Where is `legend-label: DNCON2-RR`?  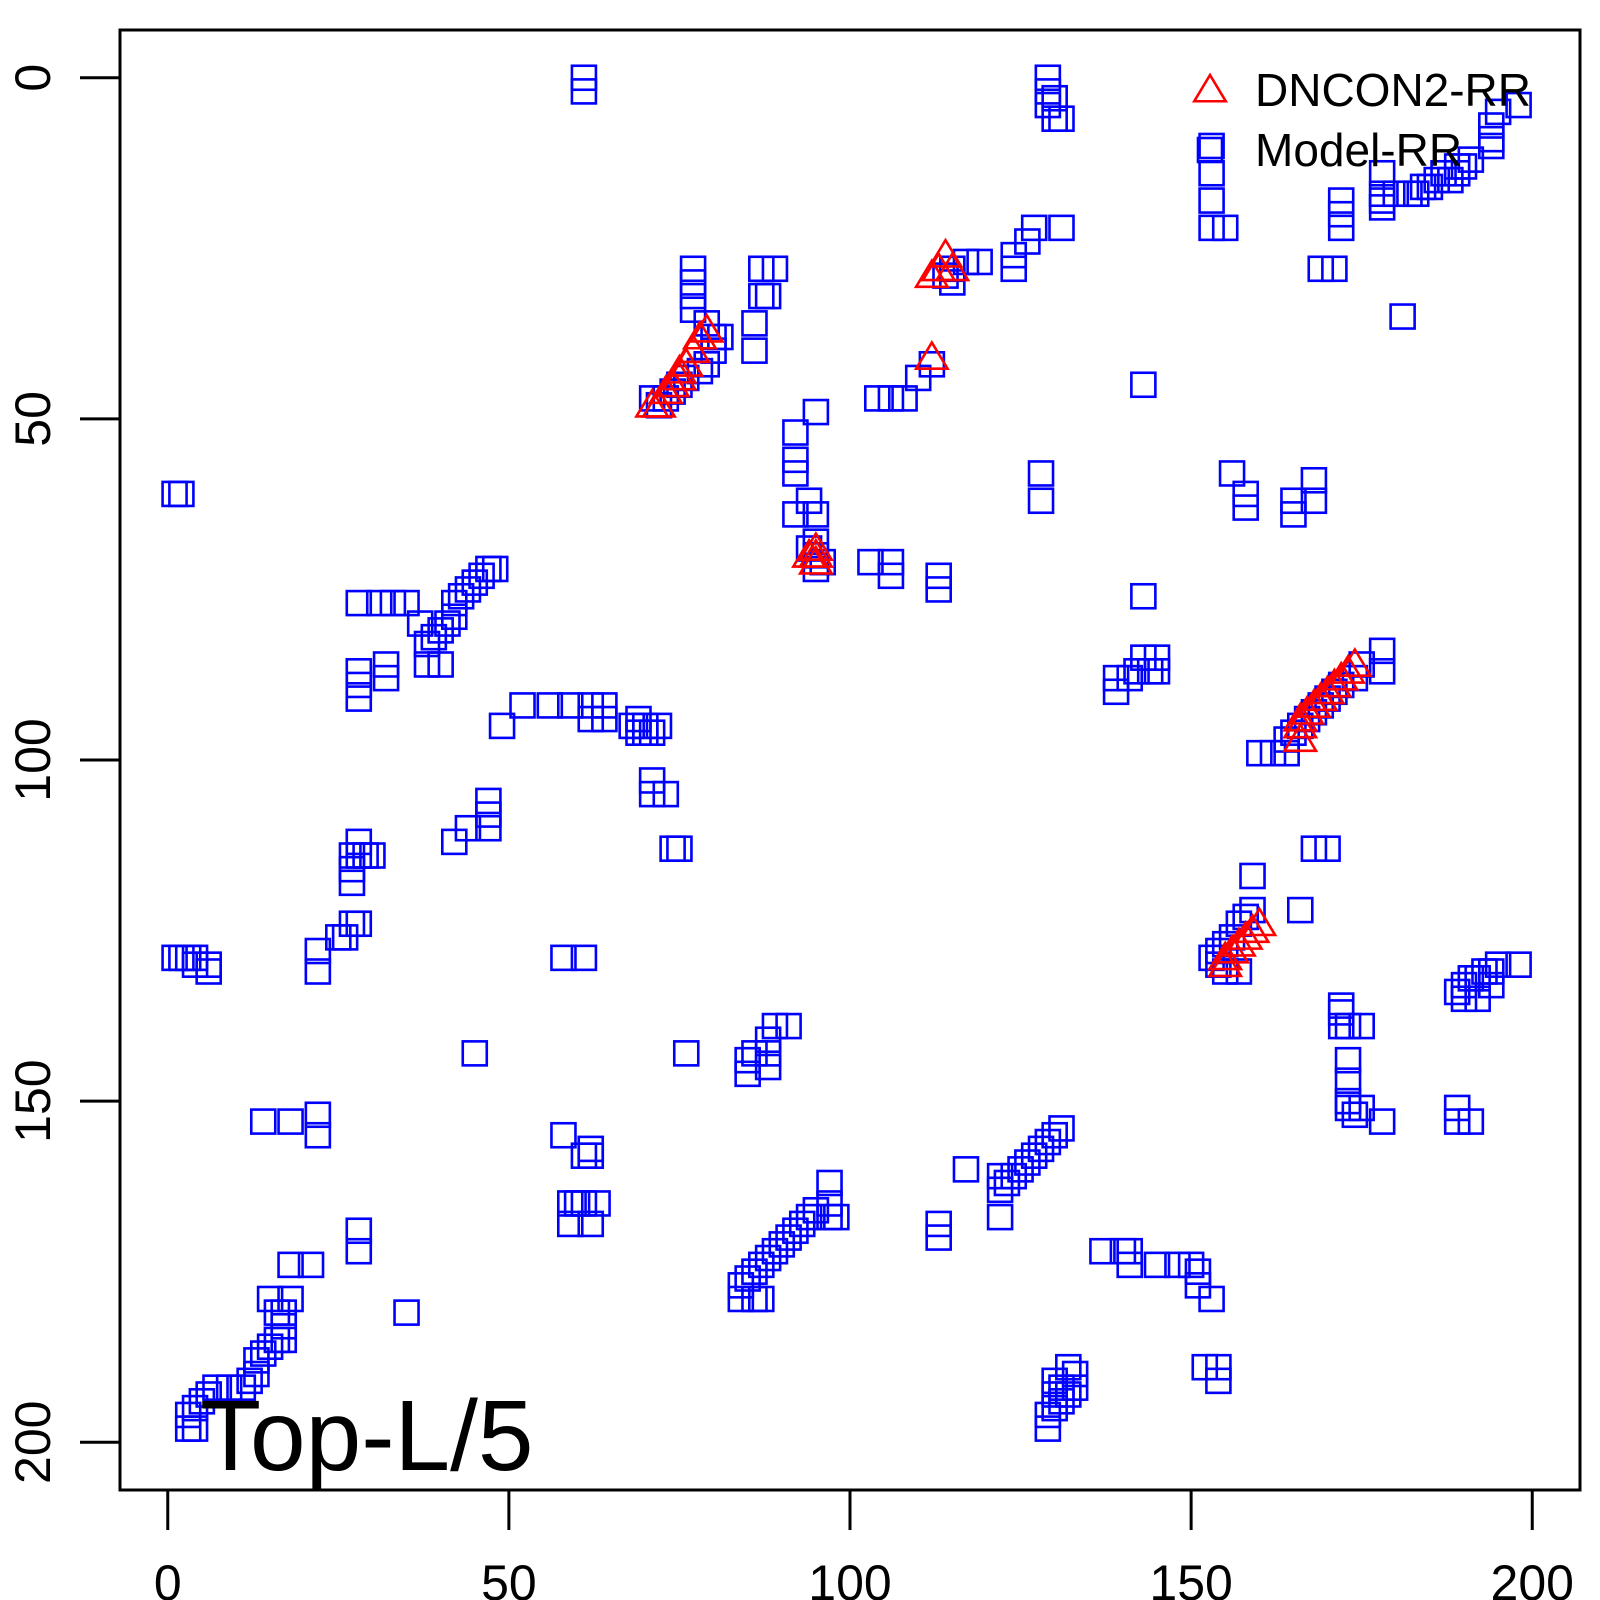
legend-label: DNCON2-RR is located at coordinates (1393, 90).